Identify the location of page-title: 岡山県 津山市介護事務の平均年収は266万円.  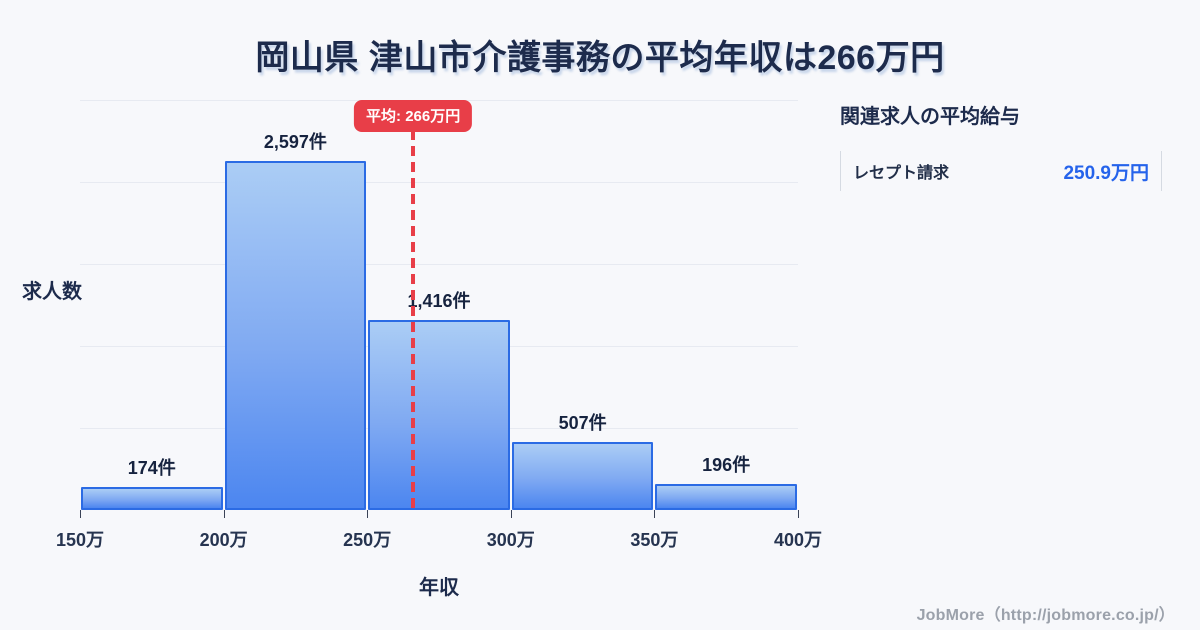
(600, 58).